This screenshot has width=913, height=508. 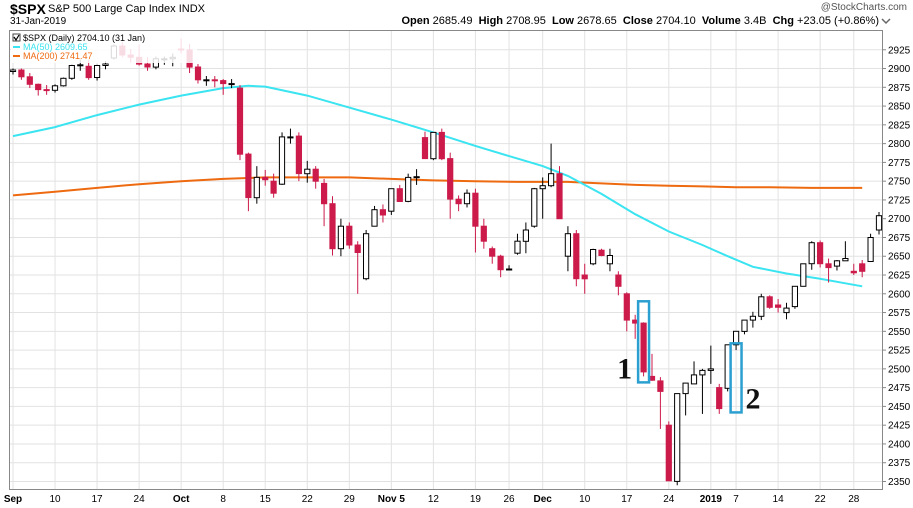 I want to click on y-tick-label: 2475, so click(x=899, y=388).